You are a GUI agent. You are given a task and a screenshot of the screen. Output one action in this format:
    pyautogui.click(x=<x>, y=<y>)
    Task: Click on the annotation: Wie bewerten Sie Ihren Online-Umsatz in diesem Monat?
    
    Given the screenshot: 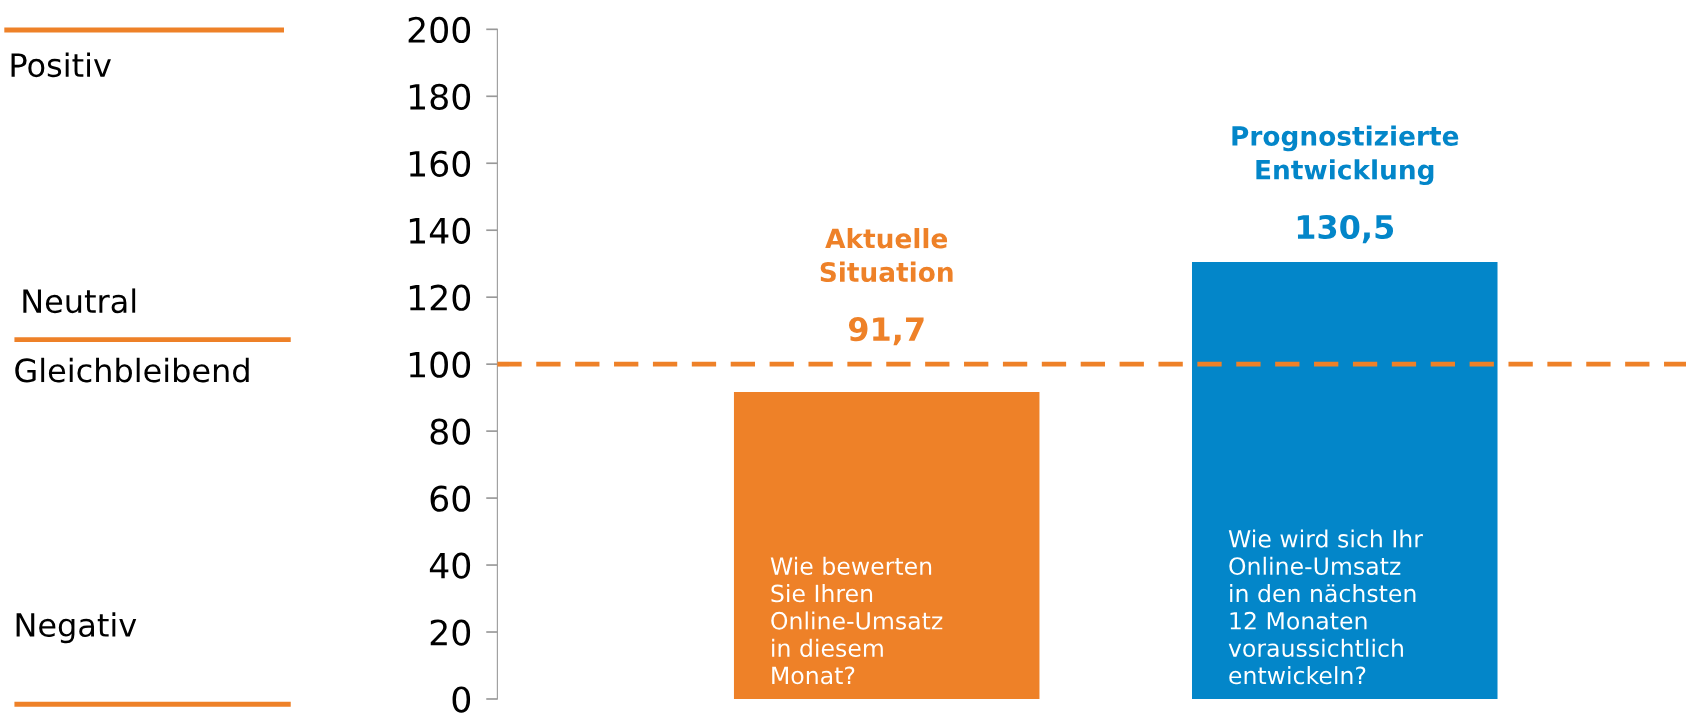 What is the action you would take?
    pyautogui.click(x=856, y=620)
    